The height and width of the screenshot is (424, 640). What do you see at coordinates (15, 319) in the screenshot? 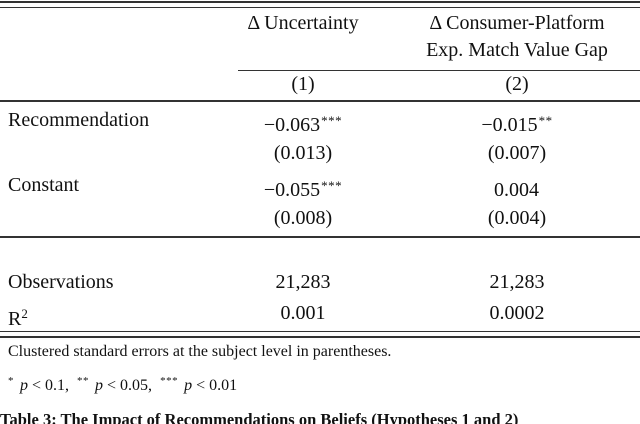
I see `r-squared-base: R` at bounding box center [15, 319].